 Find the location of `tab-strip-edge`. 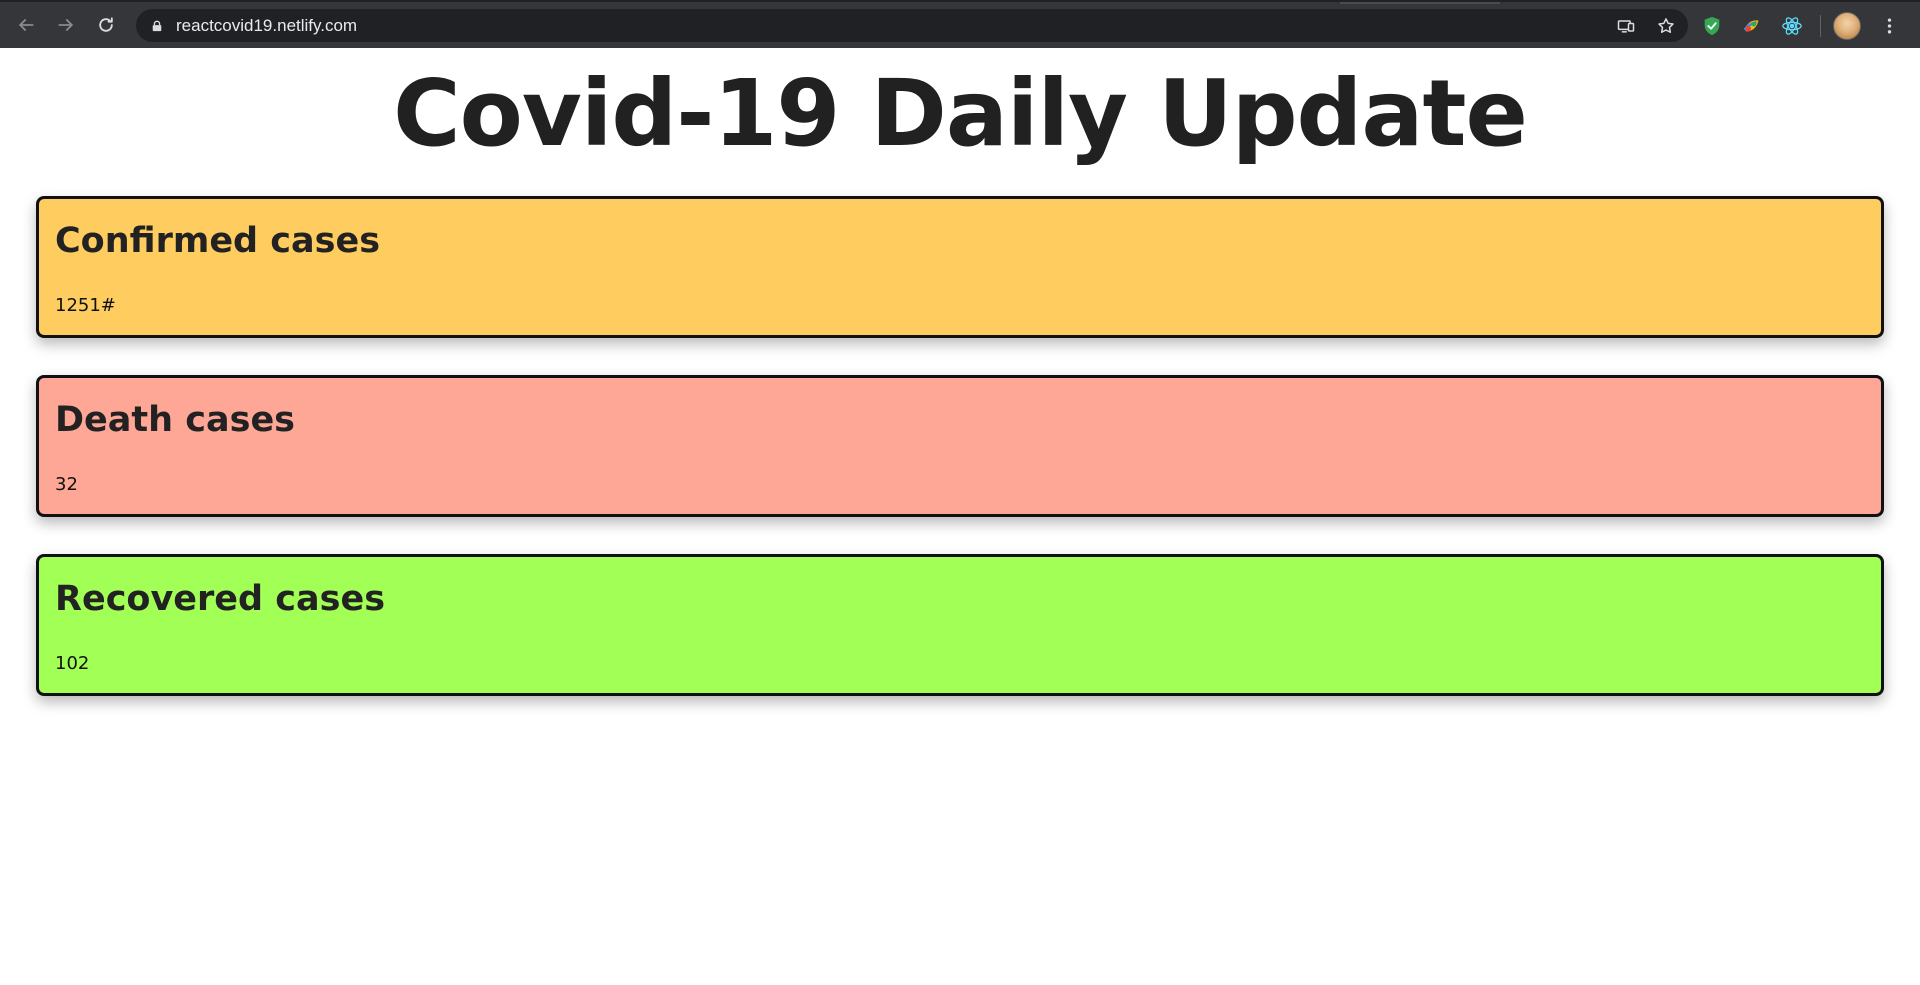

tab-strip-edge is located at coordinates (1420, 3).